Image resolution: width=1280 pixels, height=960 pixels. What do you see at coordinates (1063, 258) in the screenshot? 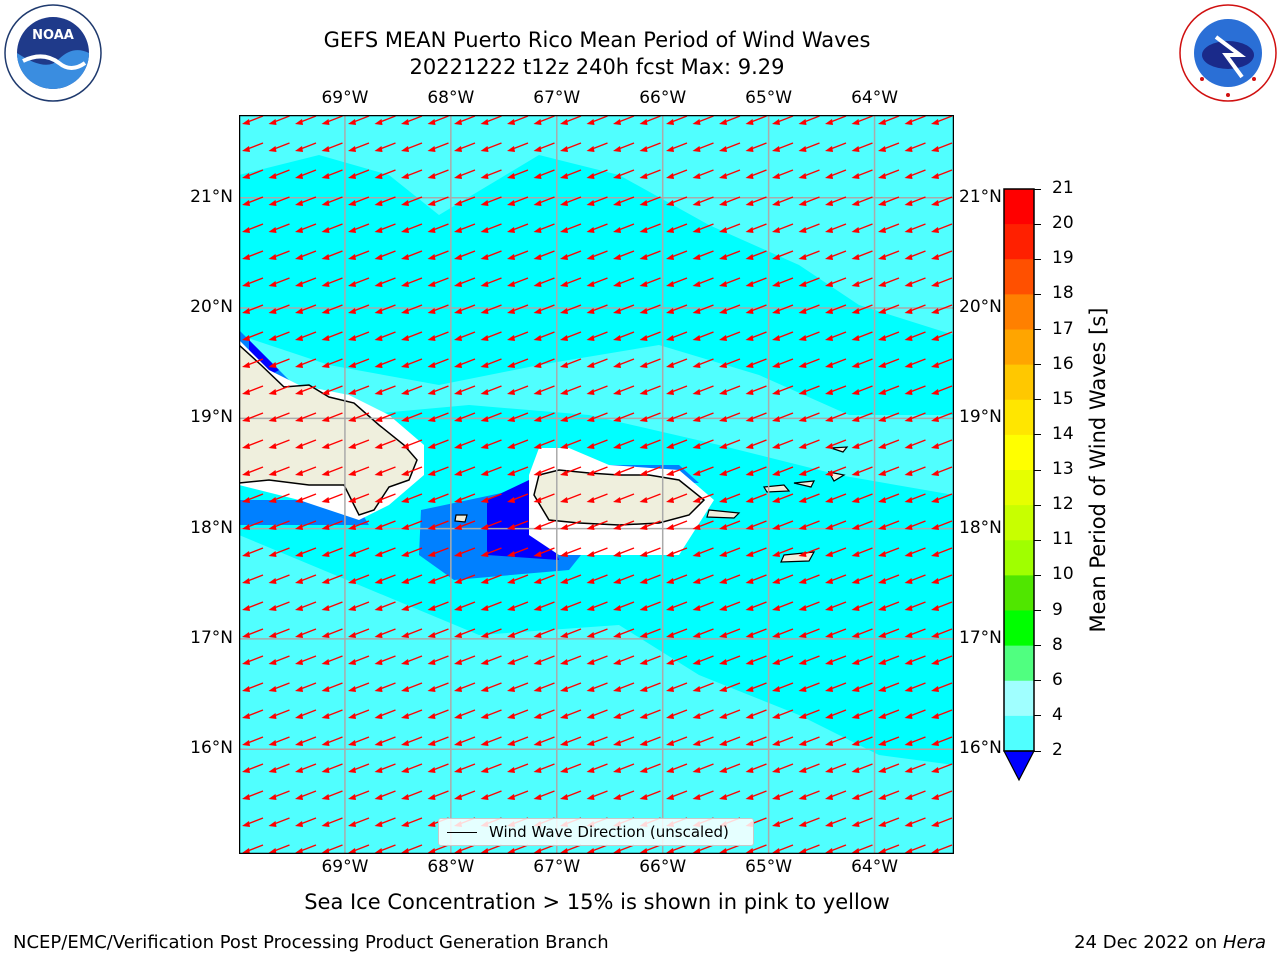
I see `colorbar-tick-label: 19` at bounding box center [1063, 258].